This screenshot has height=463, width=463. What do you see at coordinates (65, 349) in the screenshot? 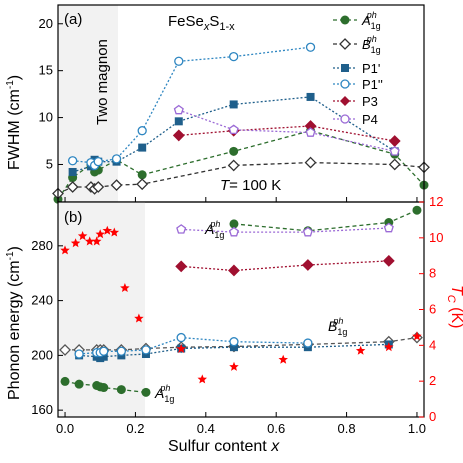
I see `series-b-b1g-ph-point` at bounding box center [65, 349].